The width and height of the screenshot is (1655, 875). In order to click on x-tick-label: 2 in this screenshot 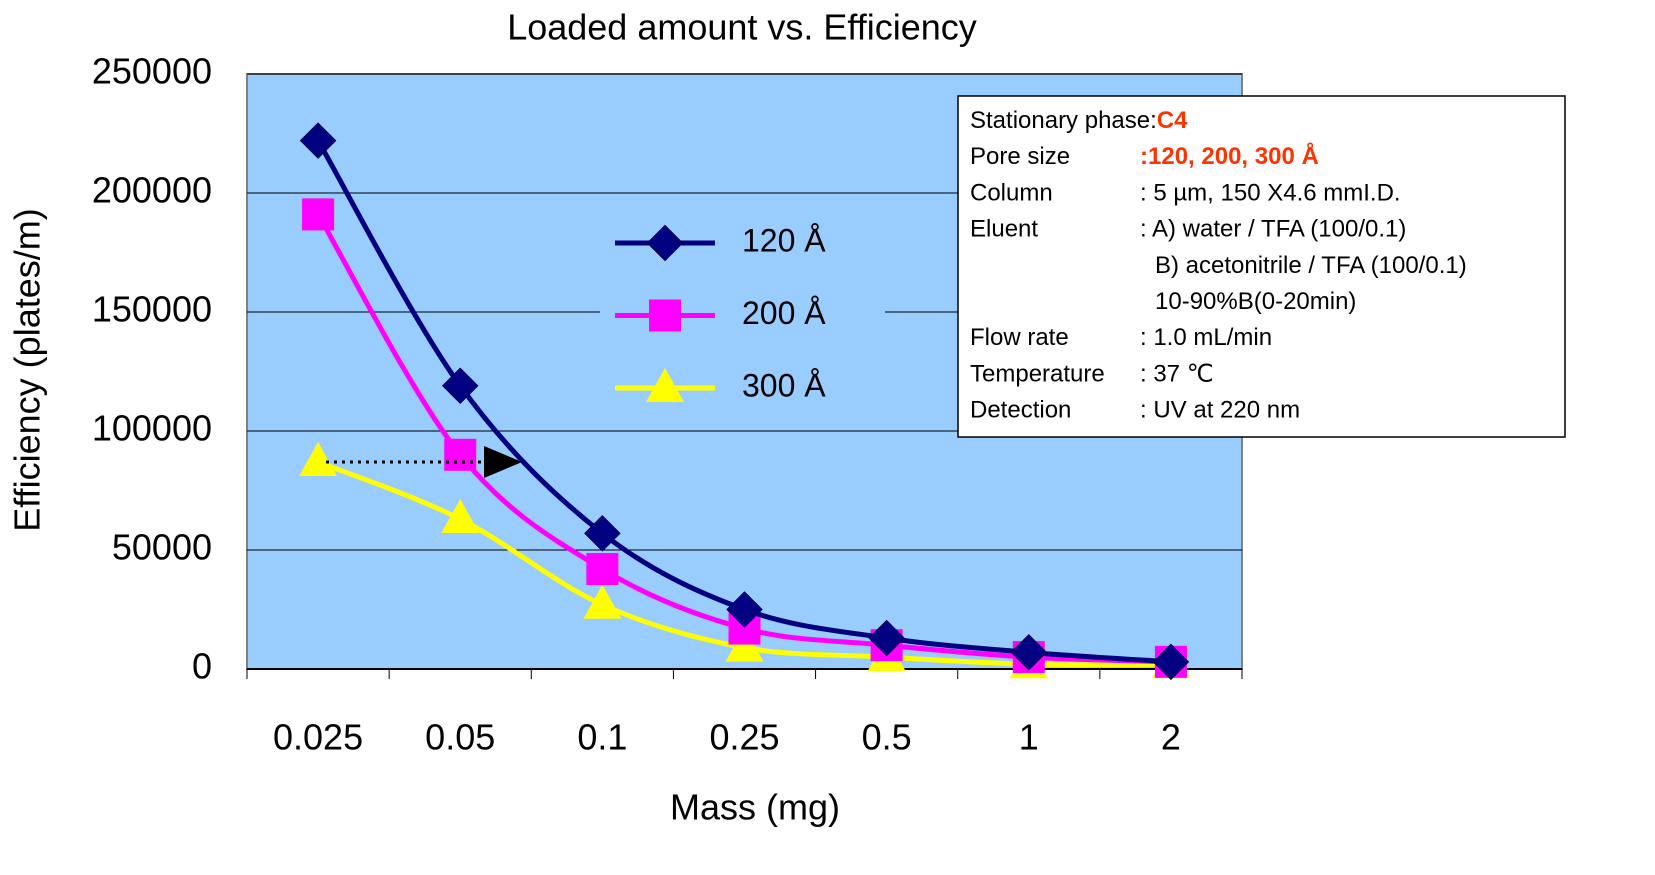, I will do `click(1171, 737)`.